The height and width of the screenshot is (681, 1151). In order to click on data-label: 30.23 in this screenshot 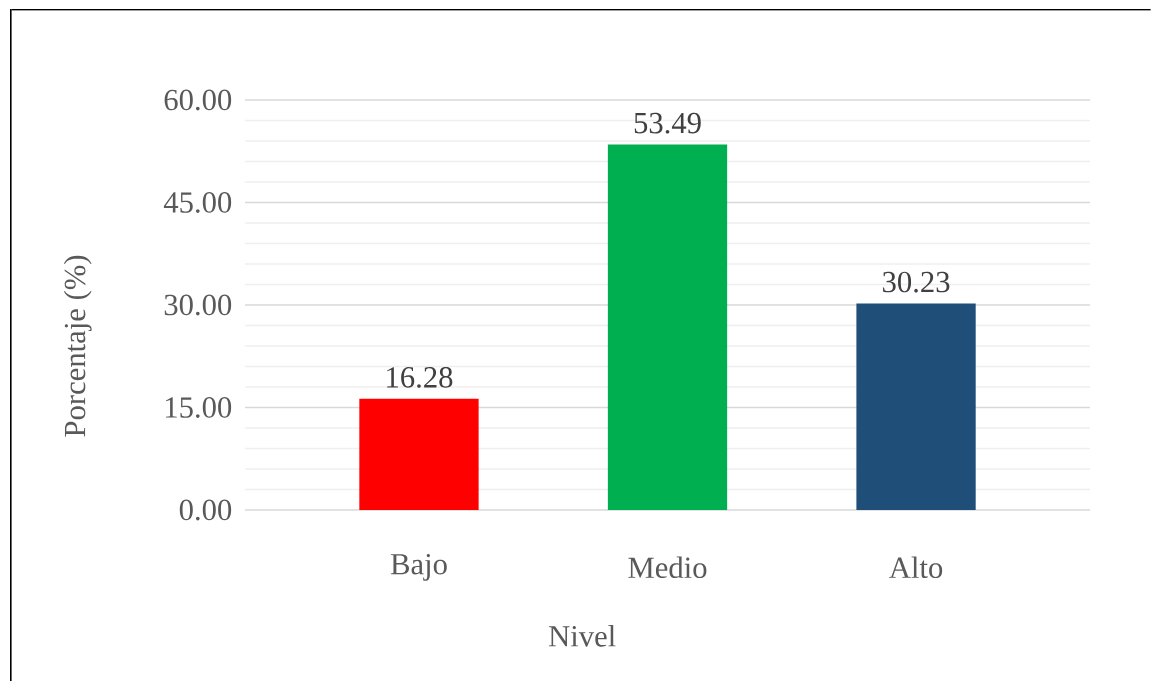, I will do `click(916, 282)`.